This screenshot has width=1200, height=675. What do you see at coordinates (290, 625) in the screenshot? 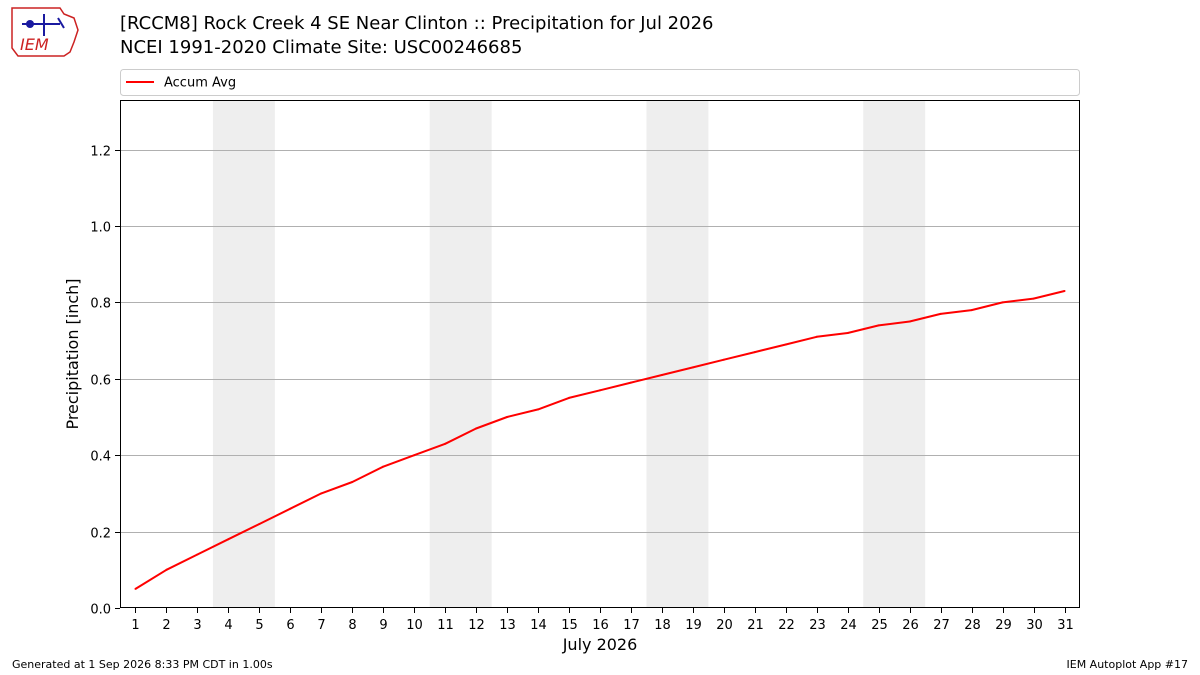
I see `x-tick-label: 6` at bounding box center [290, 625].